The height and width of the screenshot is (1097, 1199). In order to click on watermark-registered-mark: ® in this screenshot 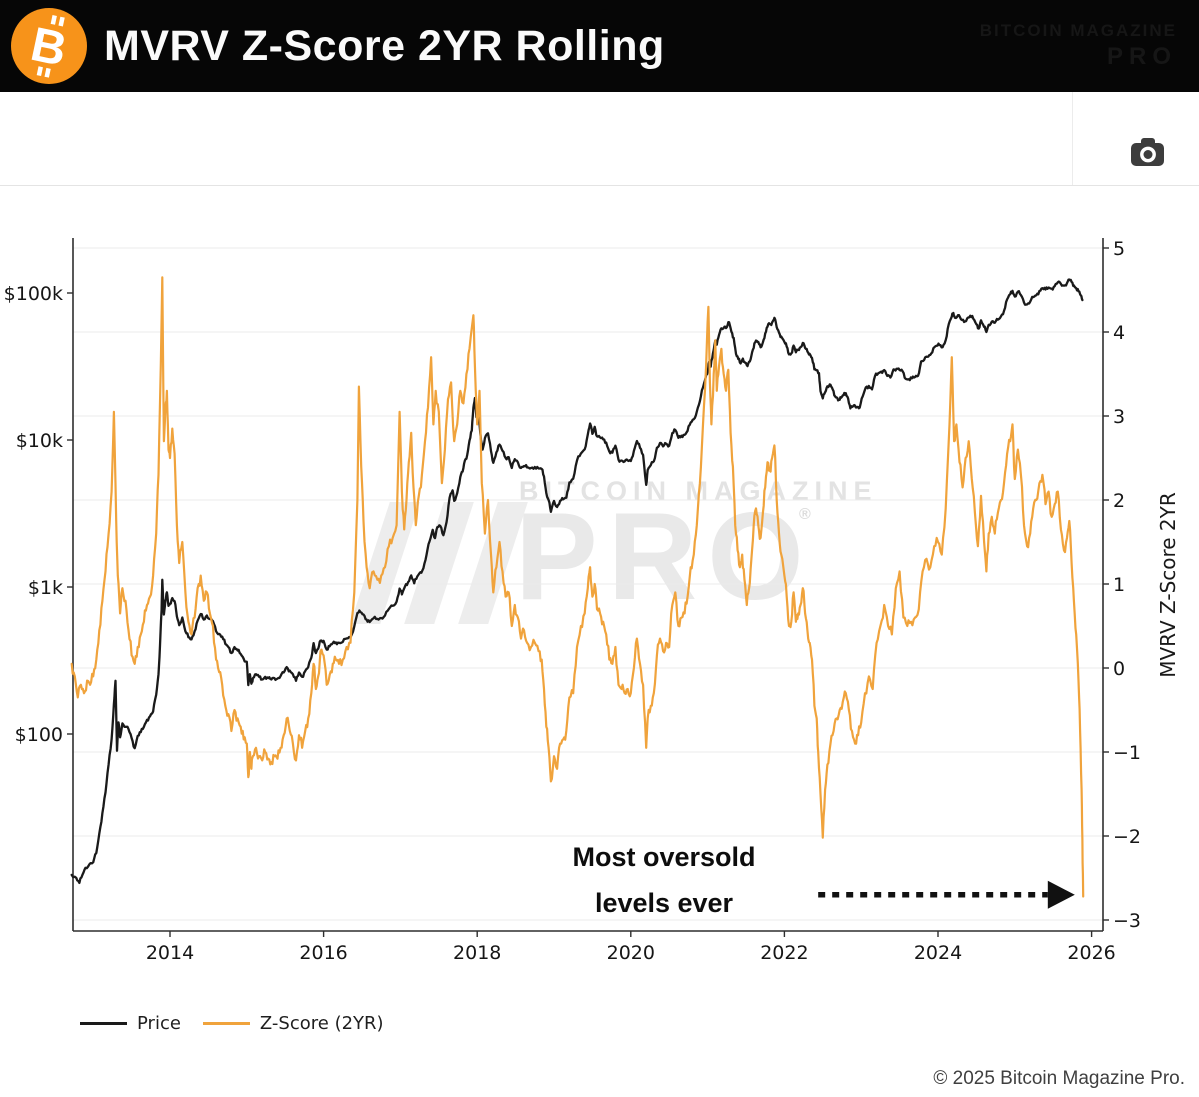, I will do `click(805, 514)`.